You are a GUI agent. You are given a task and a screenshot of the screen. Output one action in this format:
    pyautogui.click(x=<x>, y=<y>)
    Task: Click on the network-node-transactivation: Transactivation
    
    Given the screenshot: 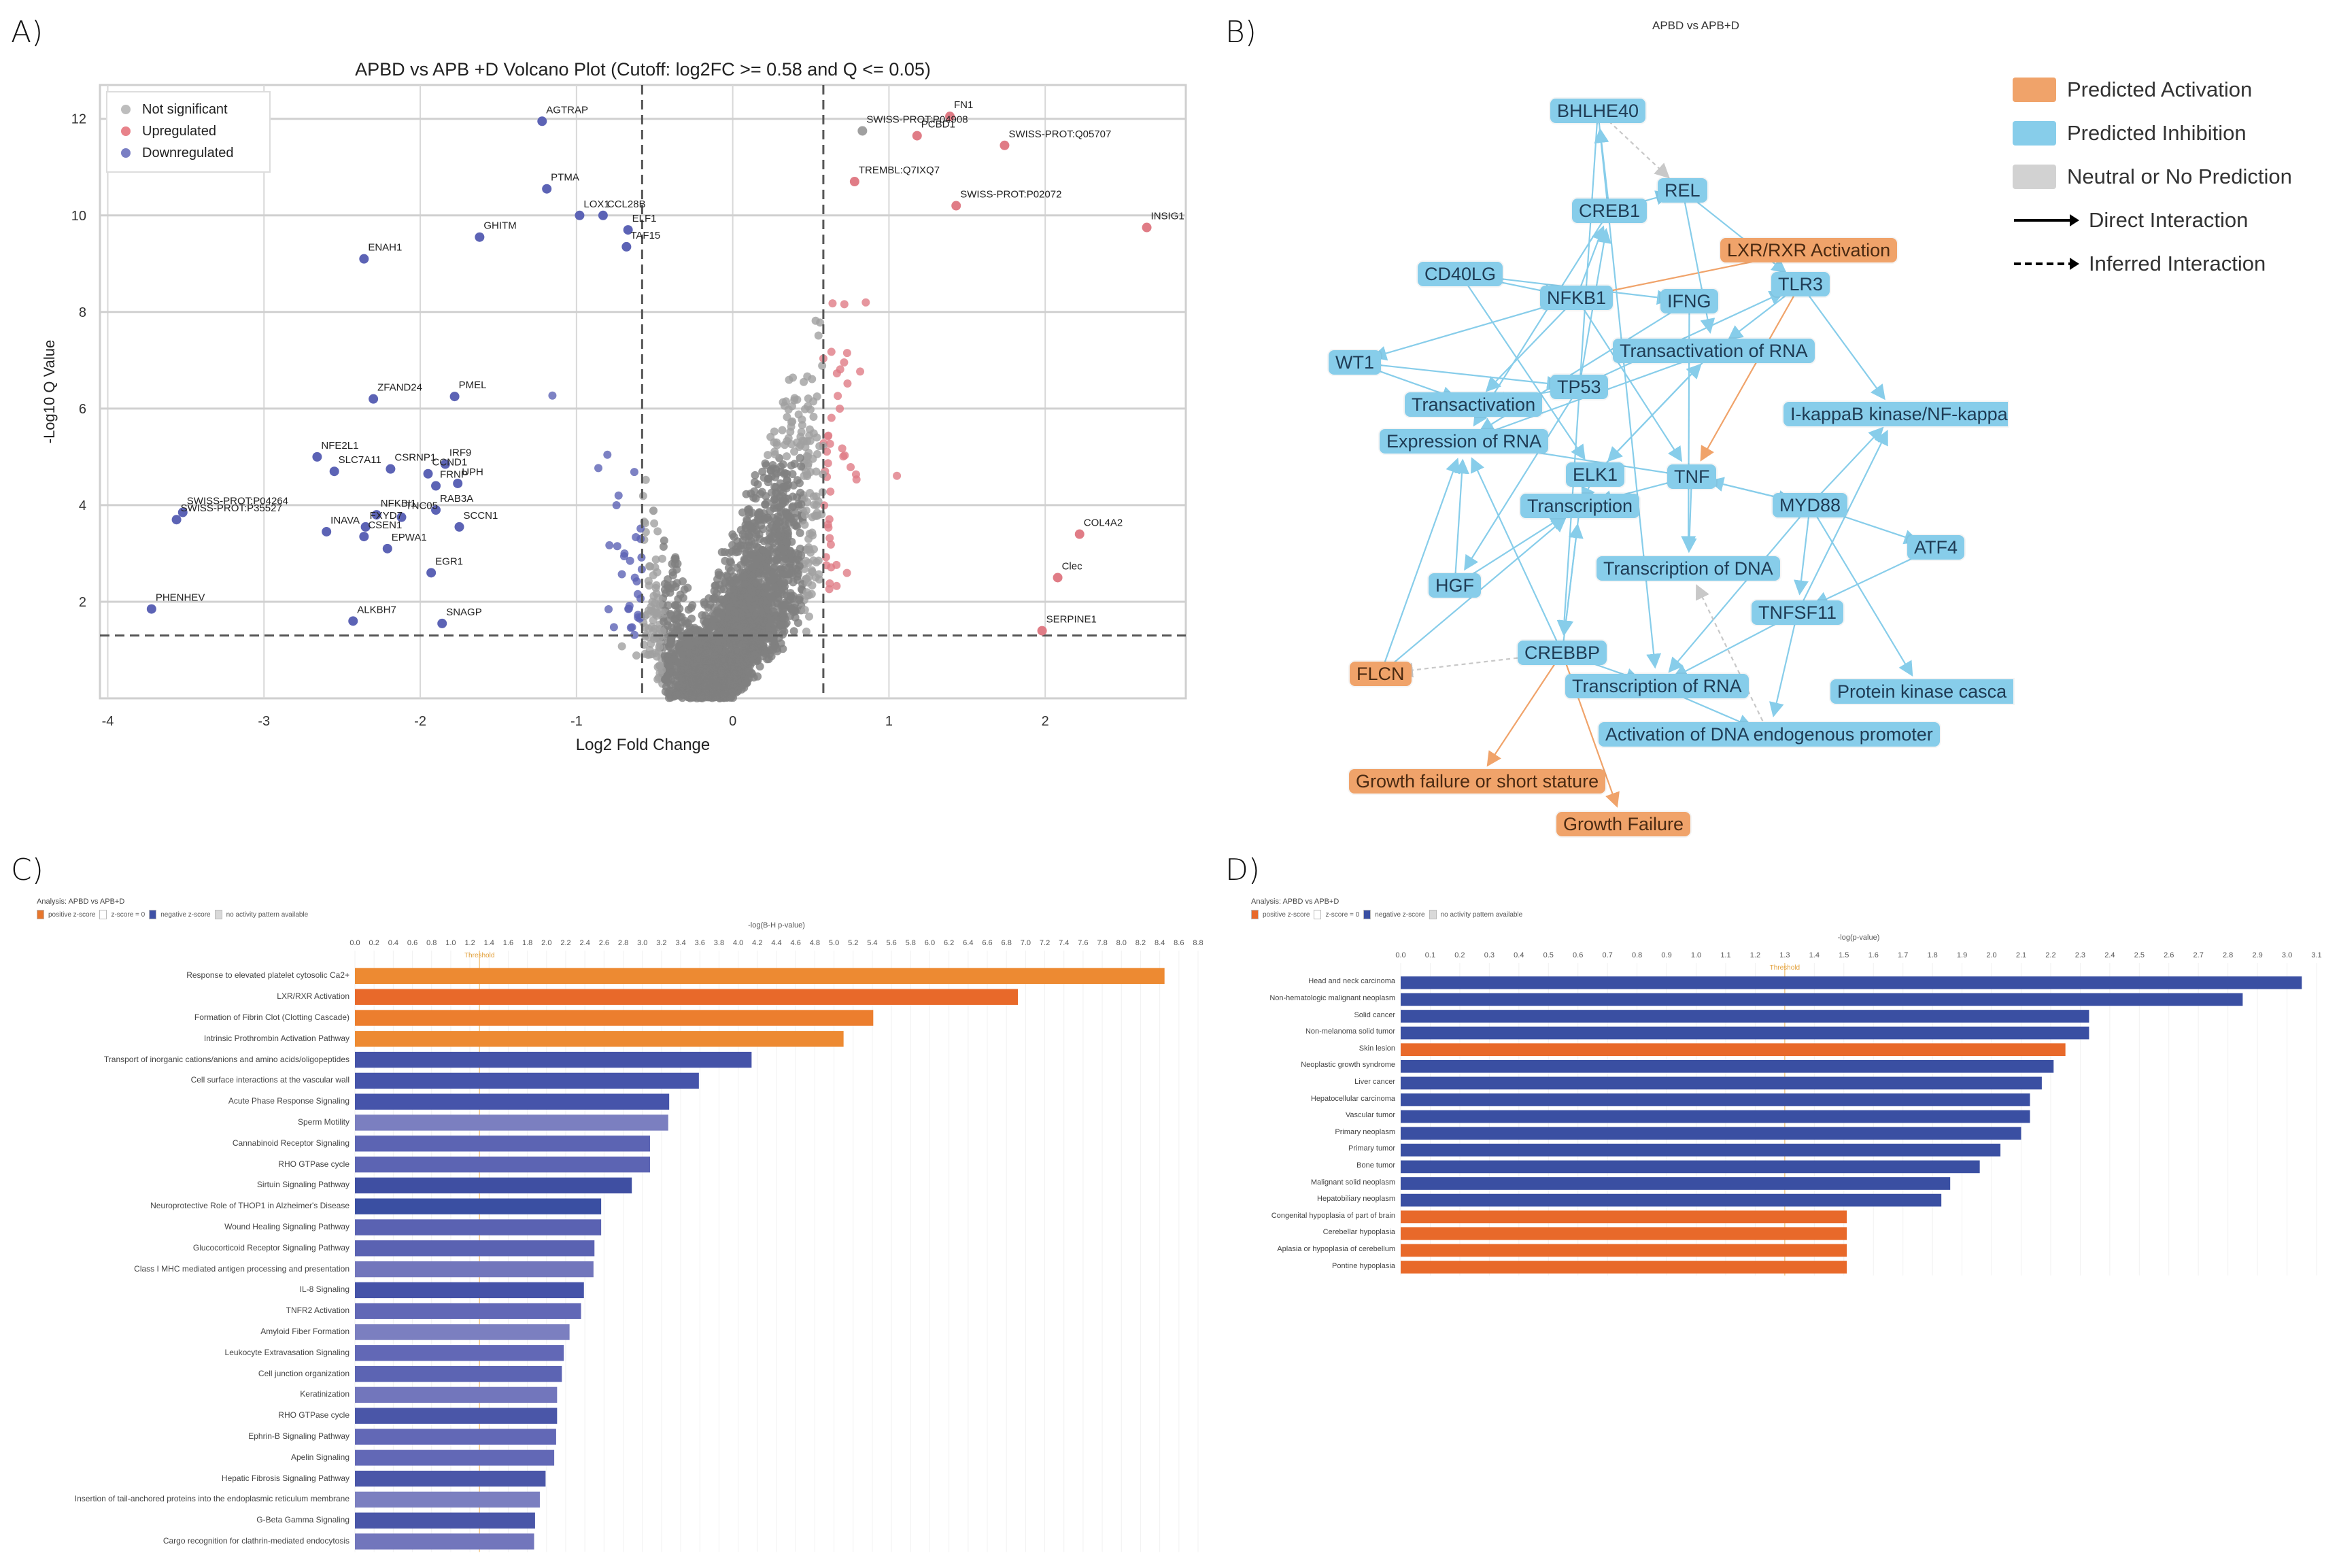 What is the action you would take?
    pyautogui.click(x=1474, y=404)
    